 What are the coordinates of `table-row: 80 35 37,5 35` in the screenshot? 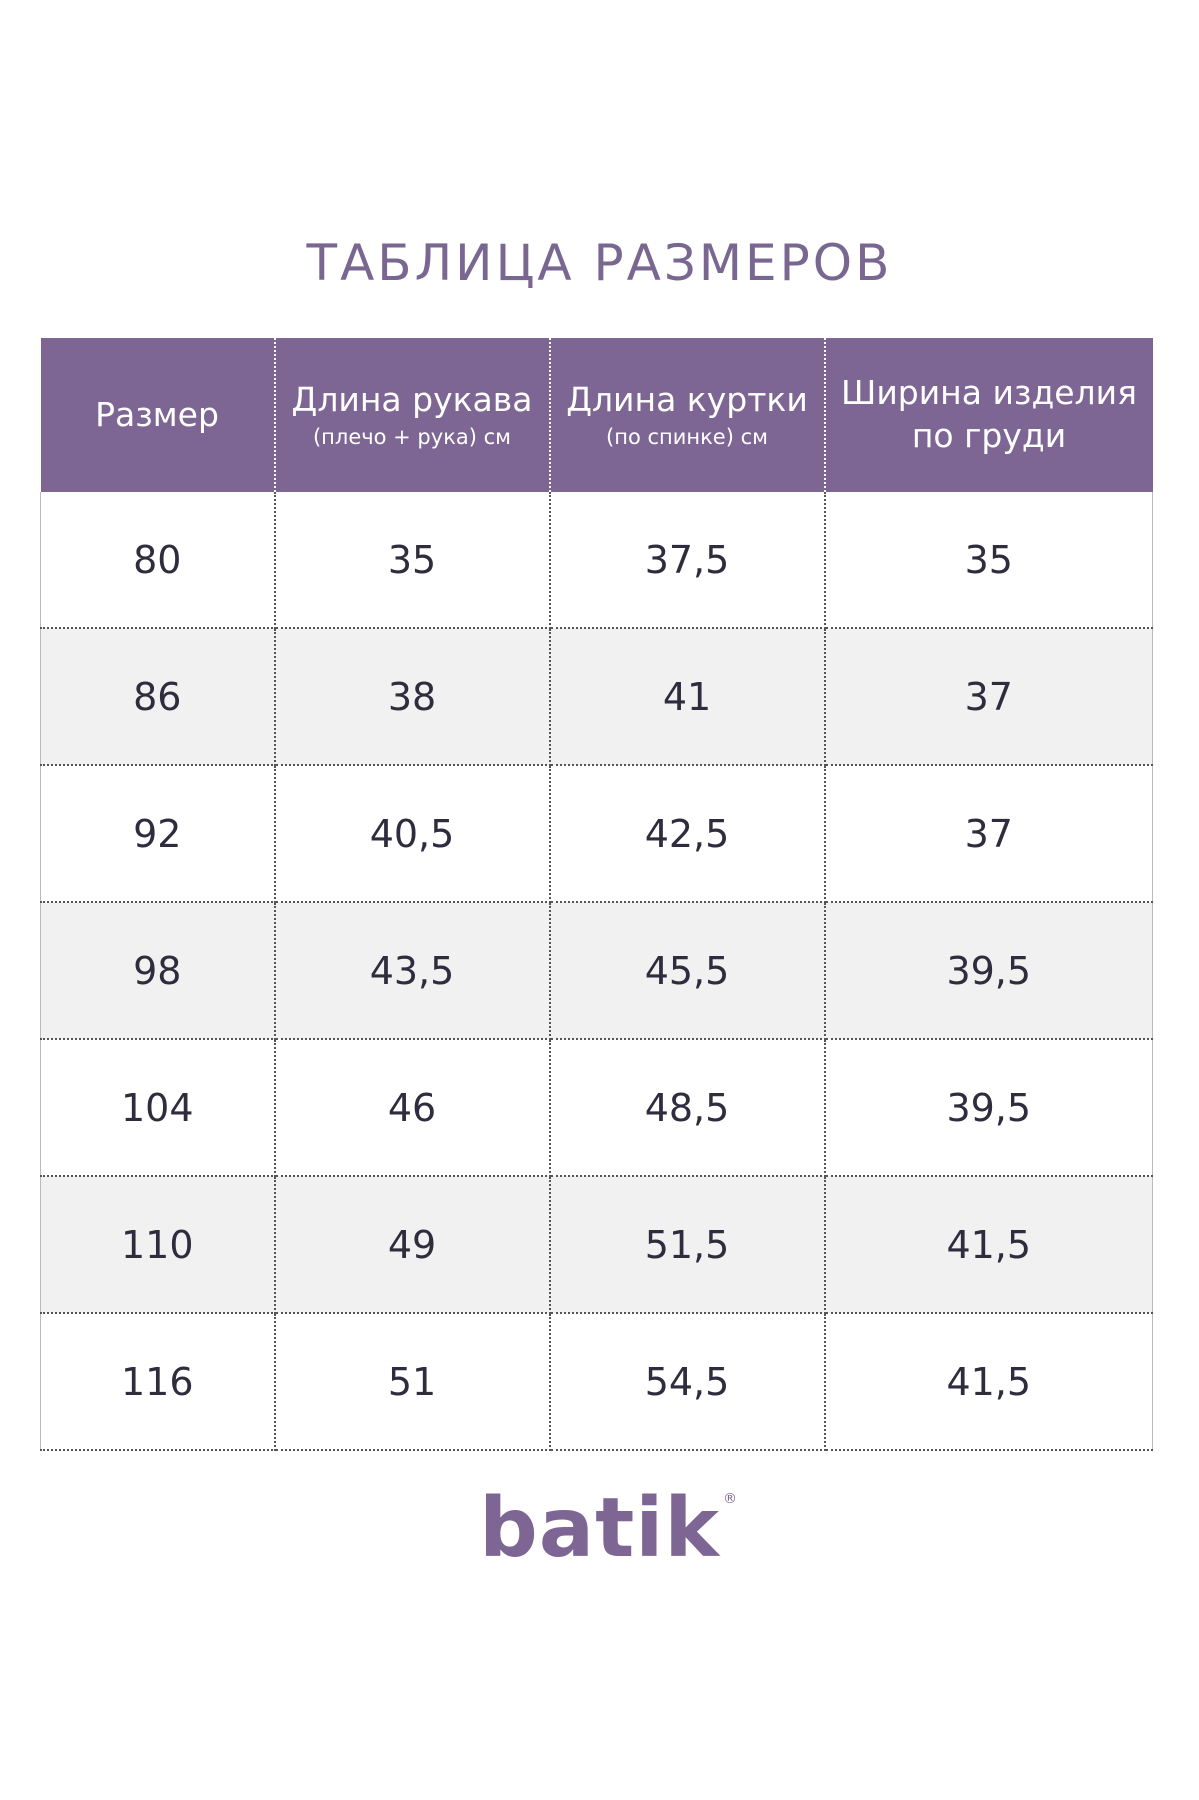 It's located at (596, 560).